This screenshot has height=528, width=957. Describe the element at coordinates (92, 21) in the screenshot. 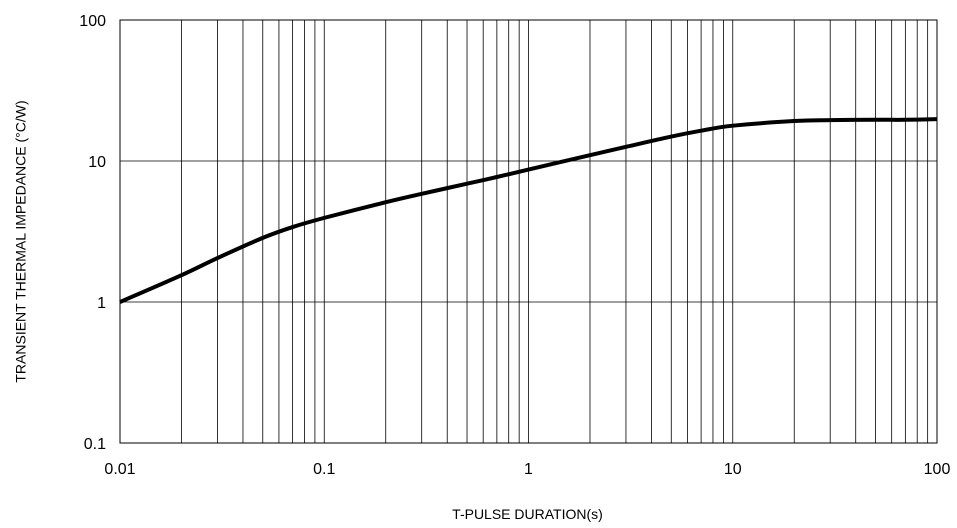

I see `y-tick-label: 100` at that location.